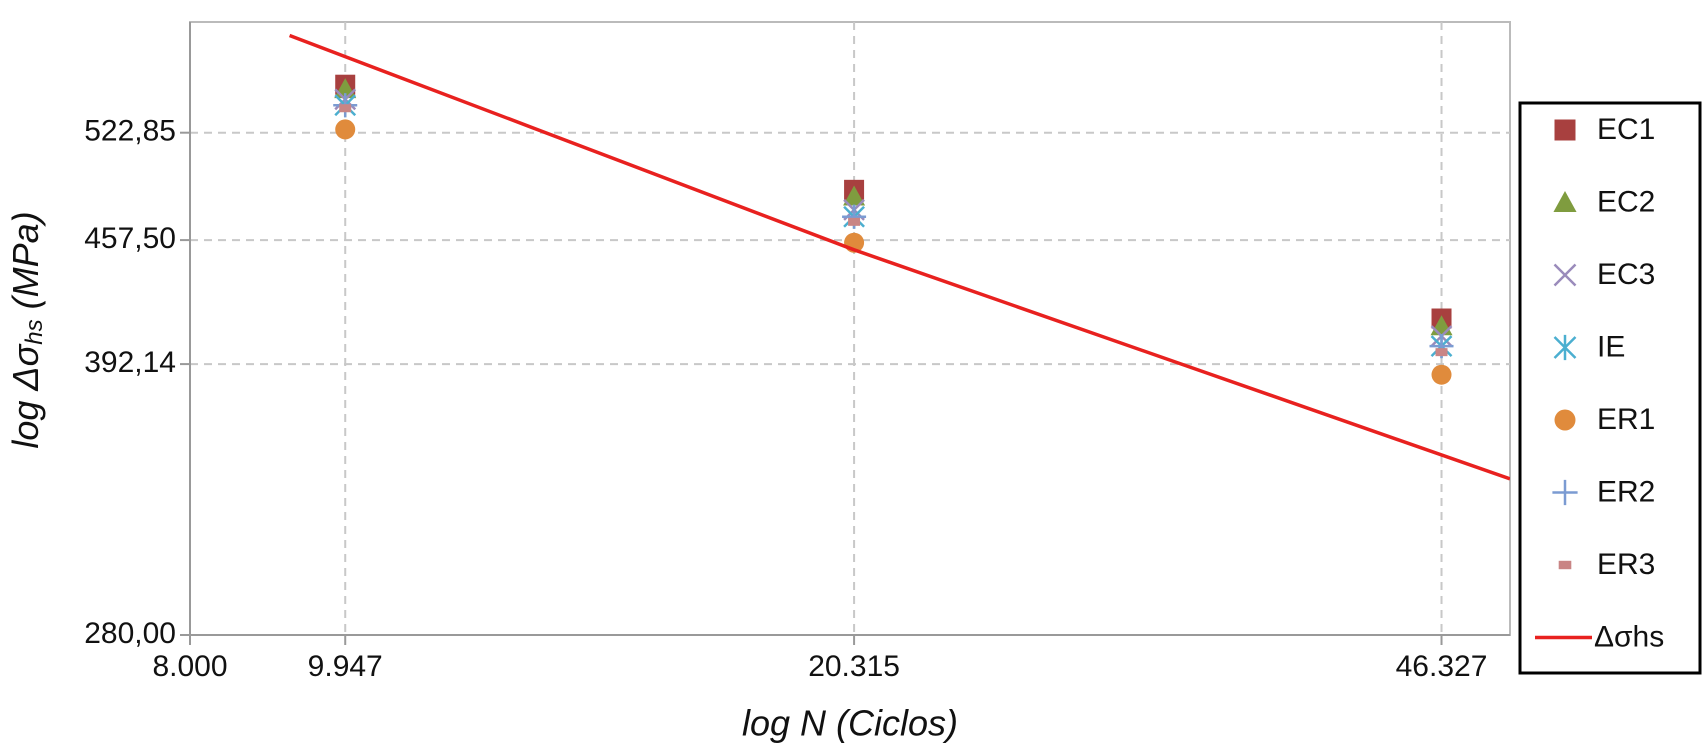 The height and width of the screenshot is (749, 1703). What do you see at coordinates (130, 633) in the screenshot?
I see `y-tick-label: 280,00` at bounding box center [130, 633].